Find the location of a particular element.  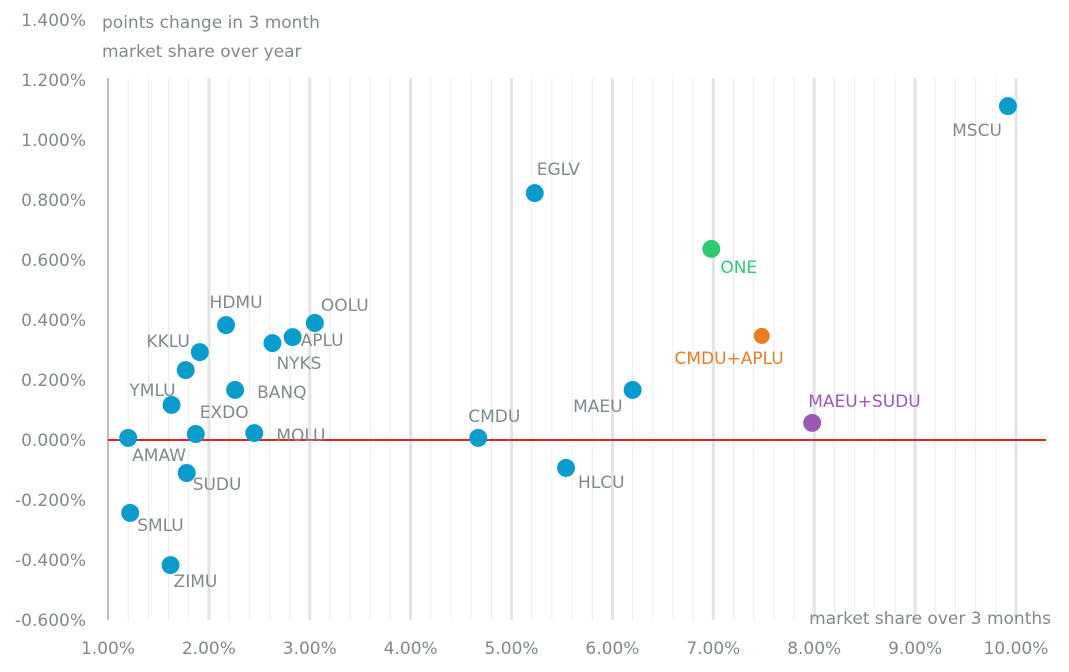

data-point-zimu is located at coordinates (170, 565).